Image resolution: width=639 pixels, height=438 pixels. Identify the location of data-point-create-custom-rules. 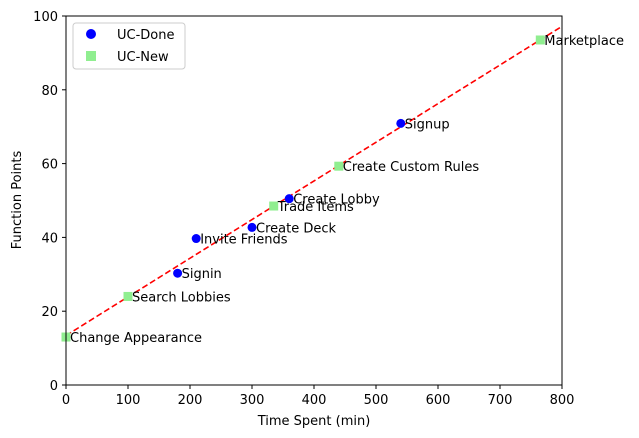
(339, 166).